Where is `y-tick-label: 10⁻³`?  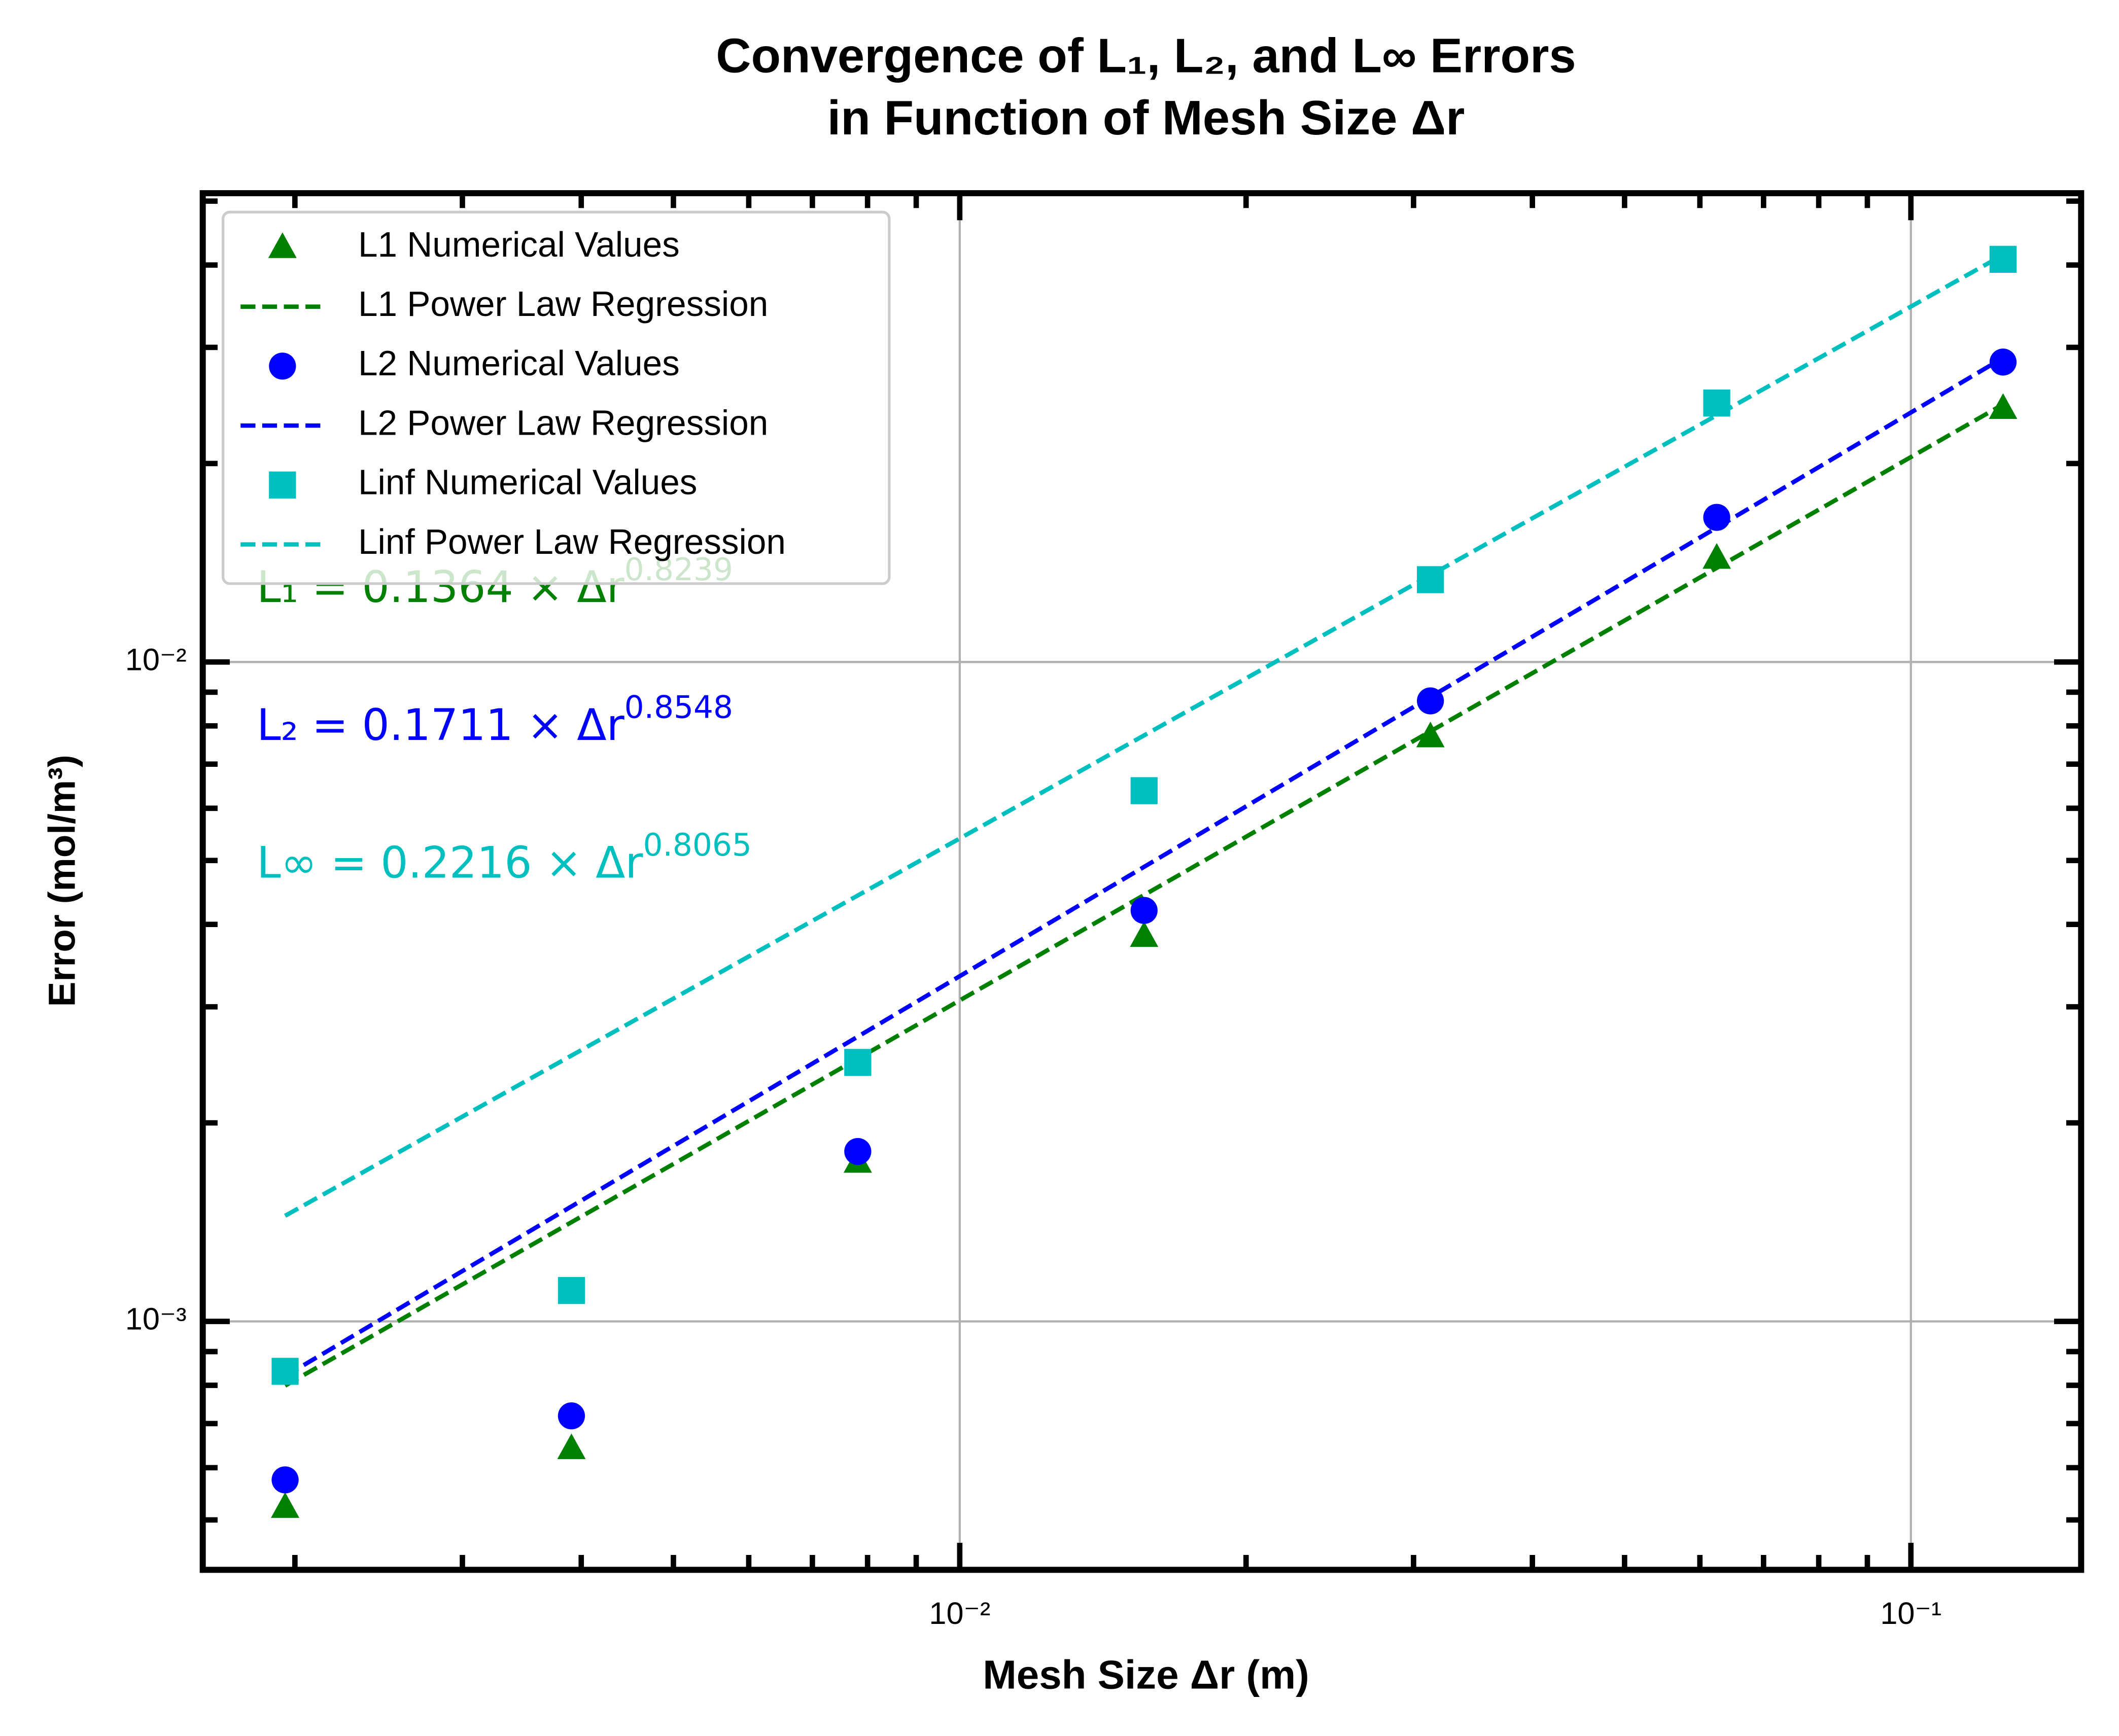
y-tick-label: 10⁻³ is located at coordinates (156, 1319).